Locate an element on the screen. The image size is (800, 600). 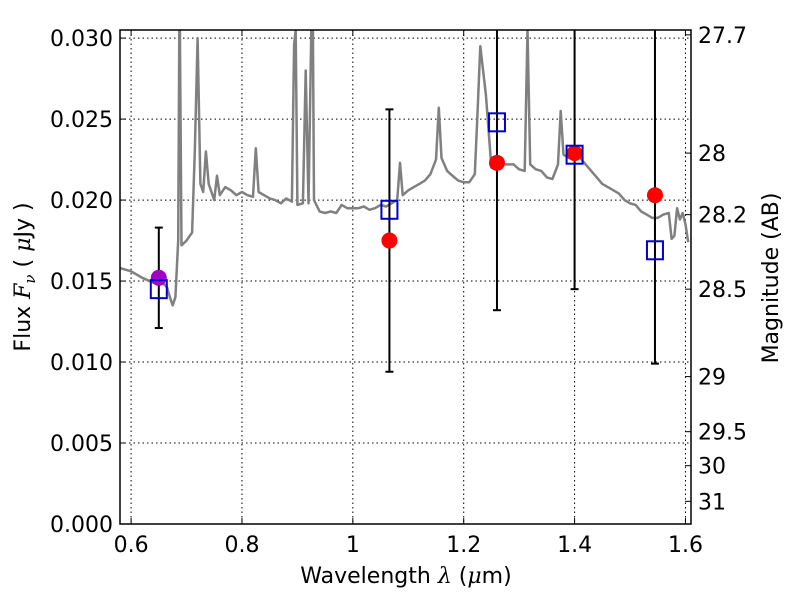
y-tick-label: 0.010 is located at coordinates (81, 363).